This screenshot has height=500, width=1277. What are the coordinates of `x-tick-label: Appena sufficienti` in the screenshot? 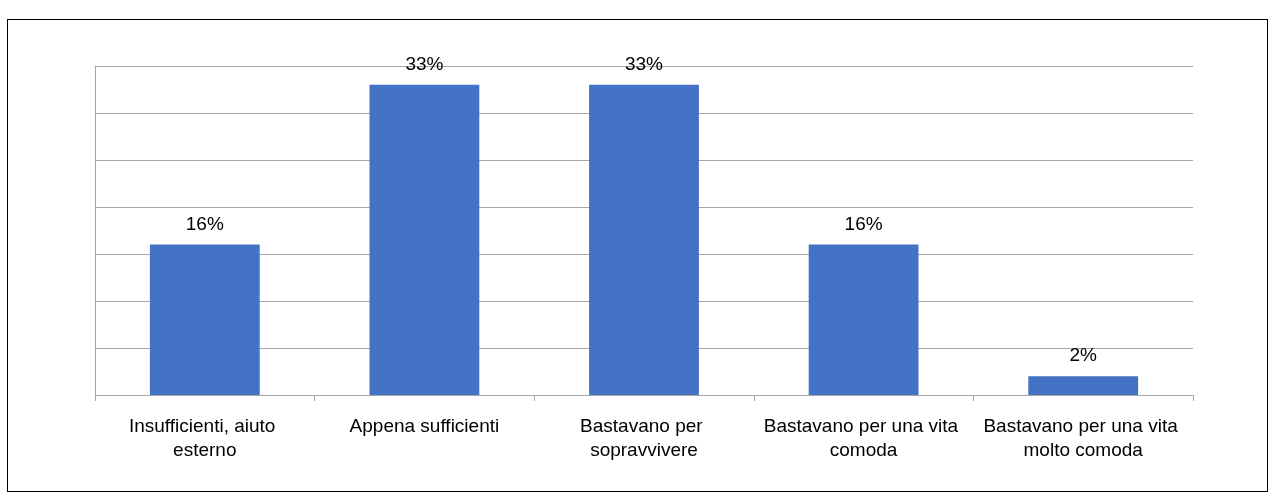 It's located at (424, 425).